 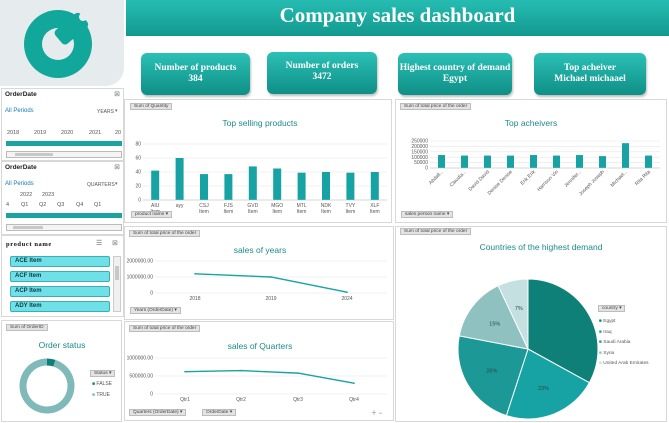 What do you see at coordinates (269, 376) in the screenshot?
I see `series-line` at bounding box center [269, 376].